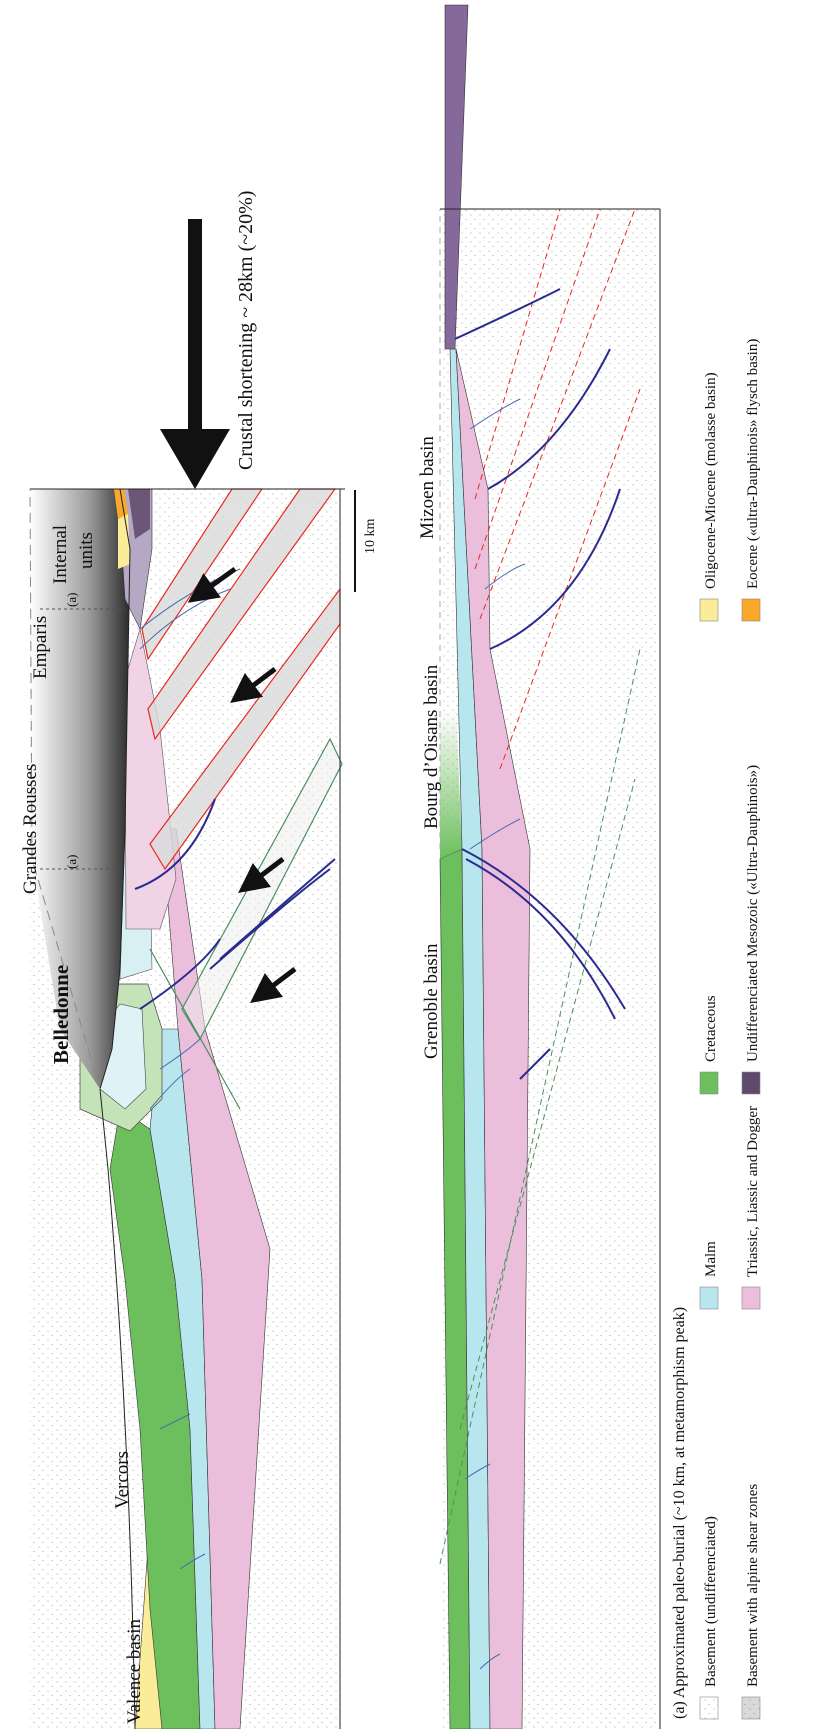 The width and height of the screenshot is (814, 1729). What do you see at coordinates (711, 1259) in the screenshot?
I see `legend-label: Malm` at bounding box center [711, 1259].